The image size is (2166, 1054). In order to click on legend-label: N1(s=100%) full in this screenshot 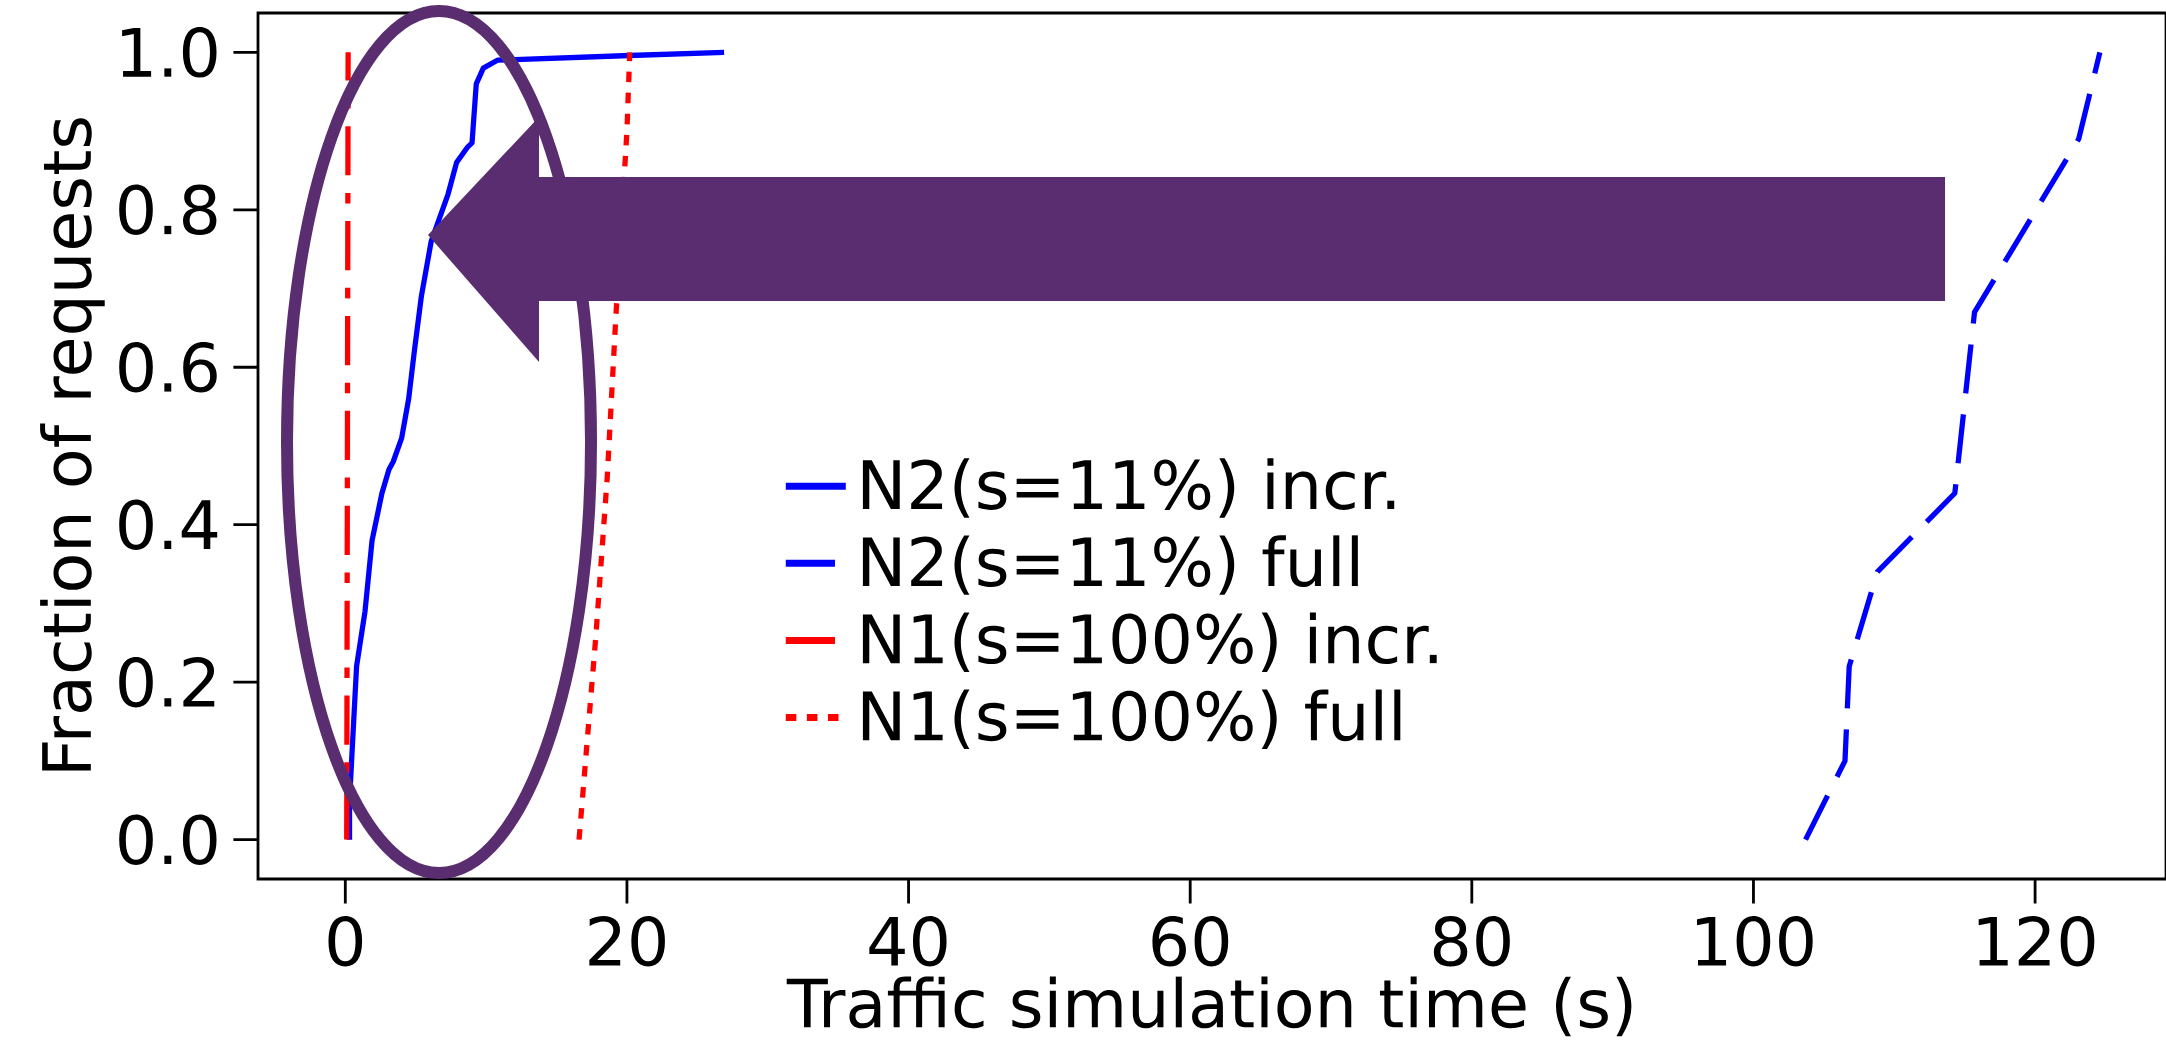, I will do `click(1131, 719)`.